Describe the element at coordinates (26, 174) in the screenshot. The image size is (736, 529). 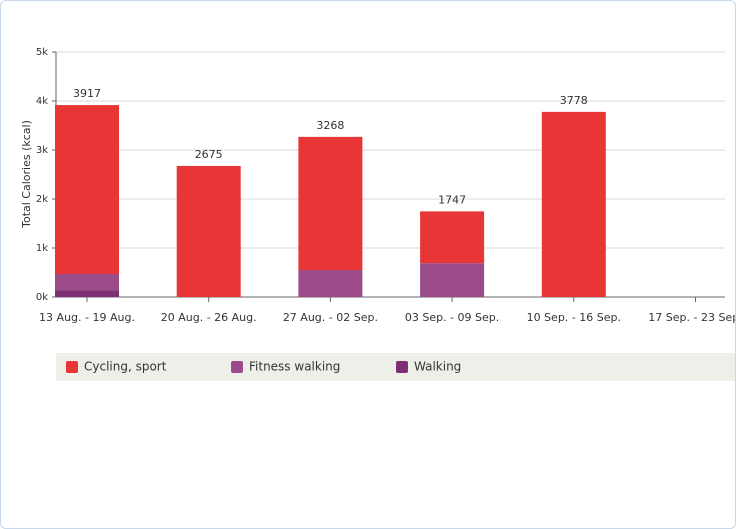
I see `y-axis-title: Total Calories (kcal)` at that location.